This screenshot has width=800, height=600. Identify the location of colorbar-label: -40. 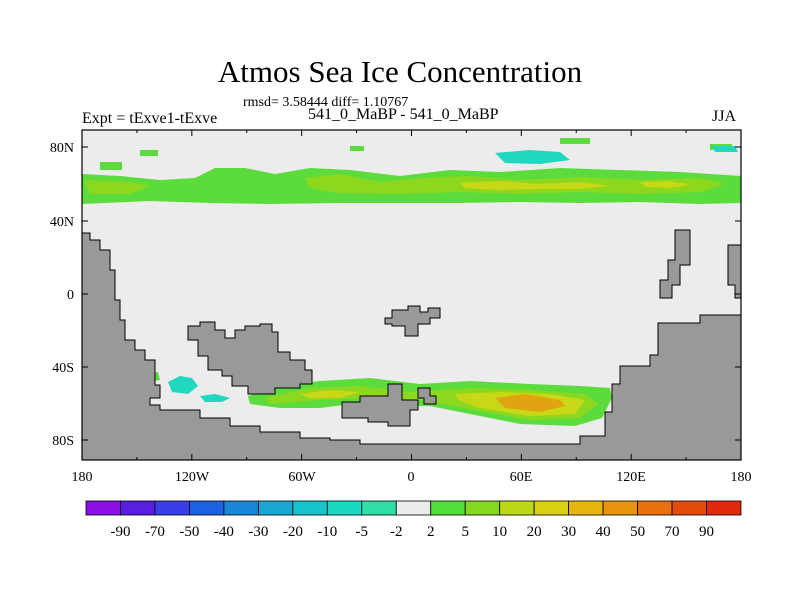
(224, 532).